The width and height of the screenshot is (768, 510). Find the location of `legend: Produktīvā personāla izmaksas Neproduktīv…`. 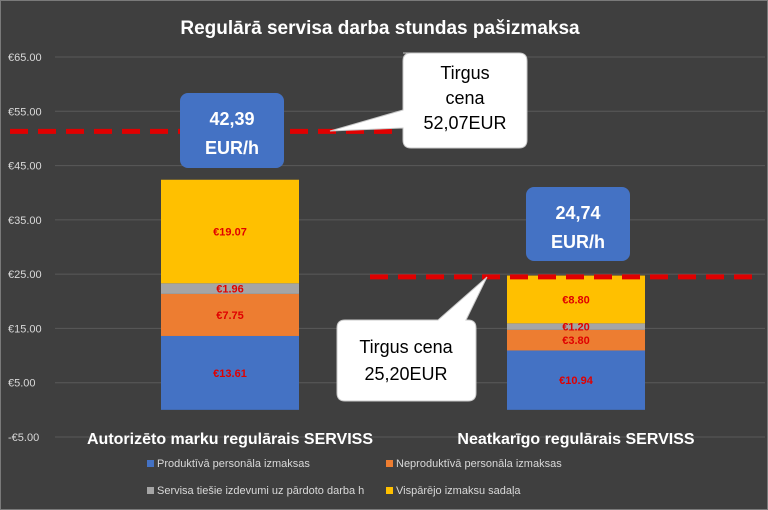

legend: Produktīvā personāla izmaksas Neproduktīv… is located at coordinates (354, 477).